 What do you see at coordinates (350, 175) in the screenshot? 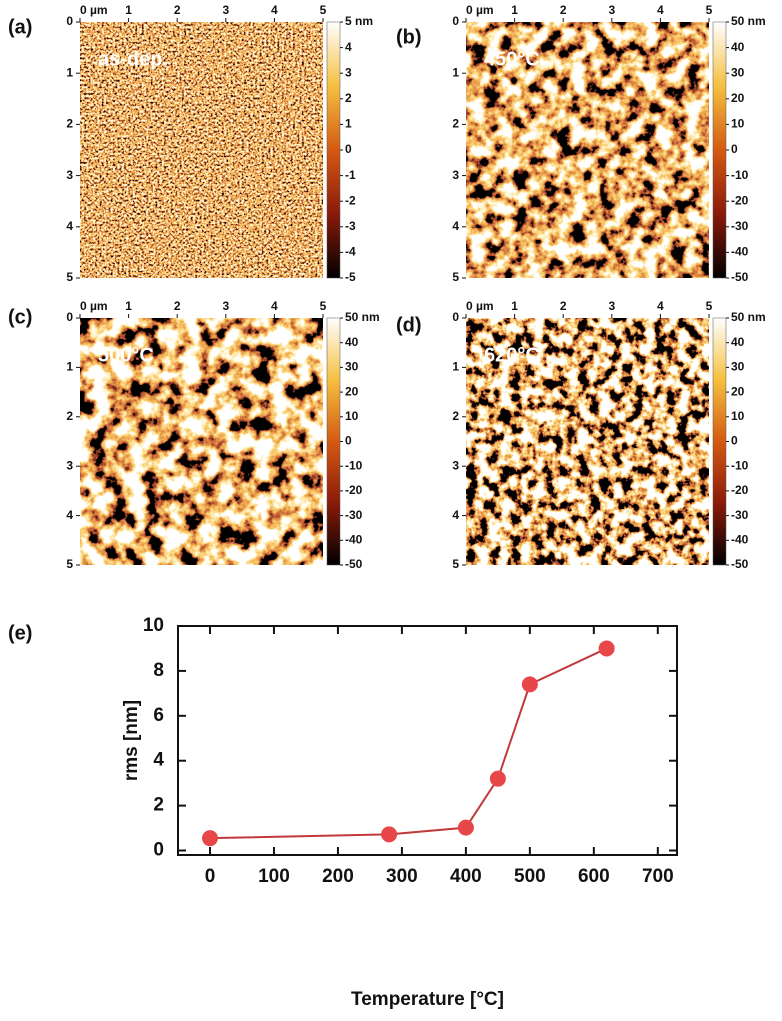
I see `colorbar-tick-label: -1` at bounding box center [350, 175].